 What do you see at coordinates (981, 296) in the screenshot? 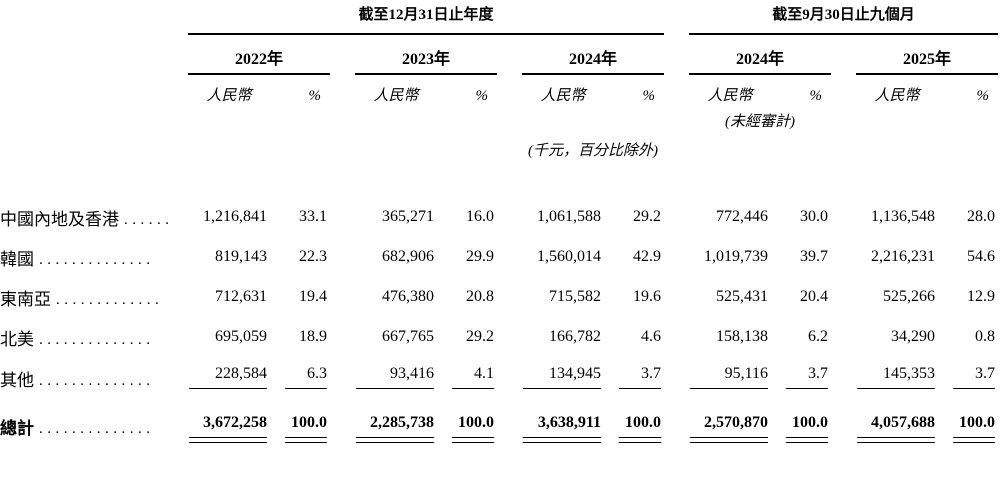
I see `value-cell: 12.9` at bounding box center [981, 296].